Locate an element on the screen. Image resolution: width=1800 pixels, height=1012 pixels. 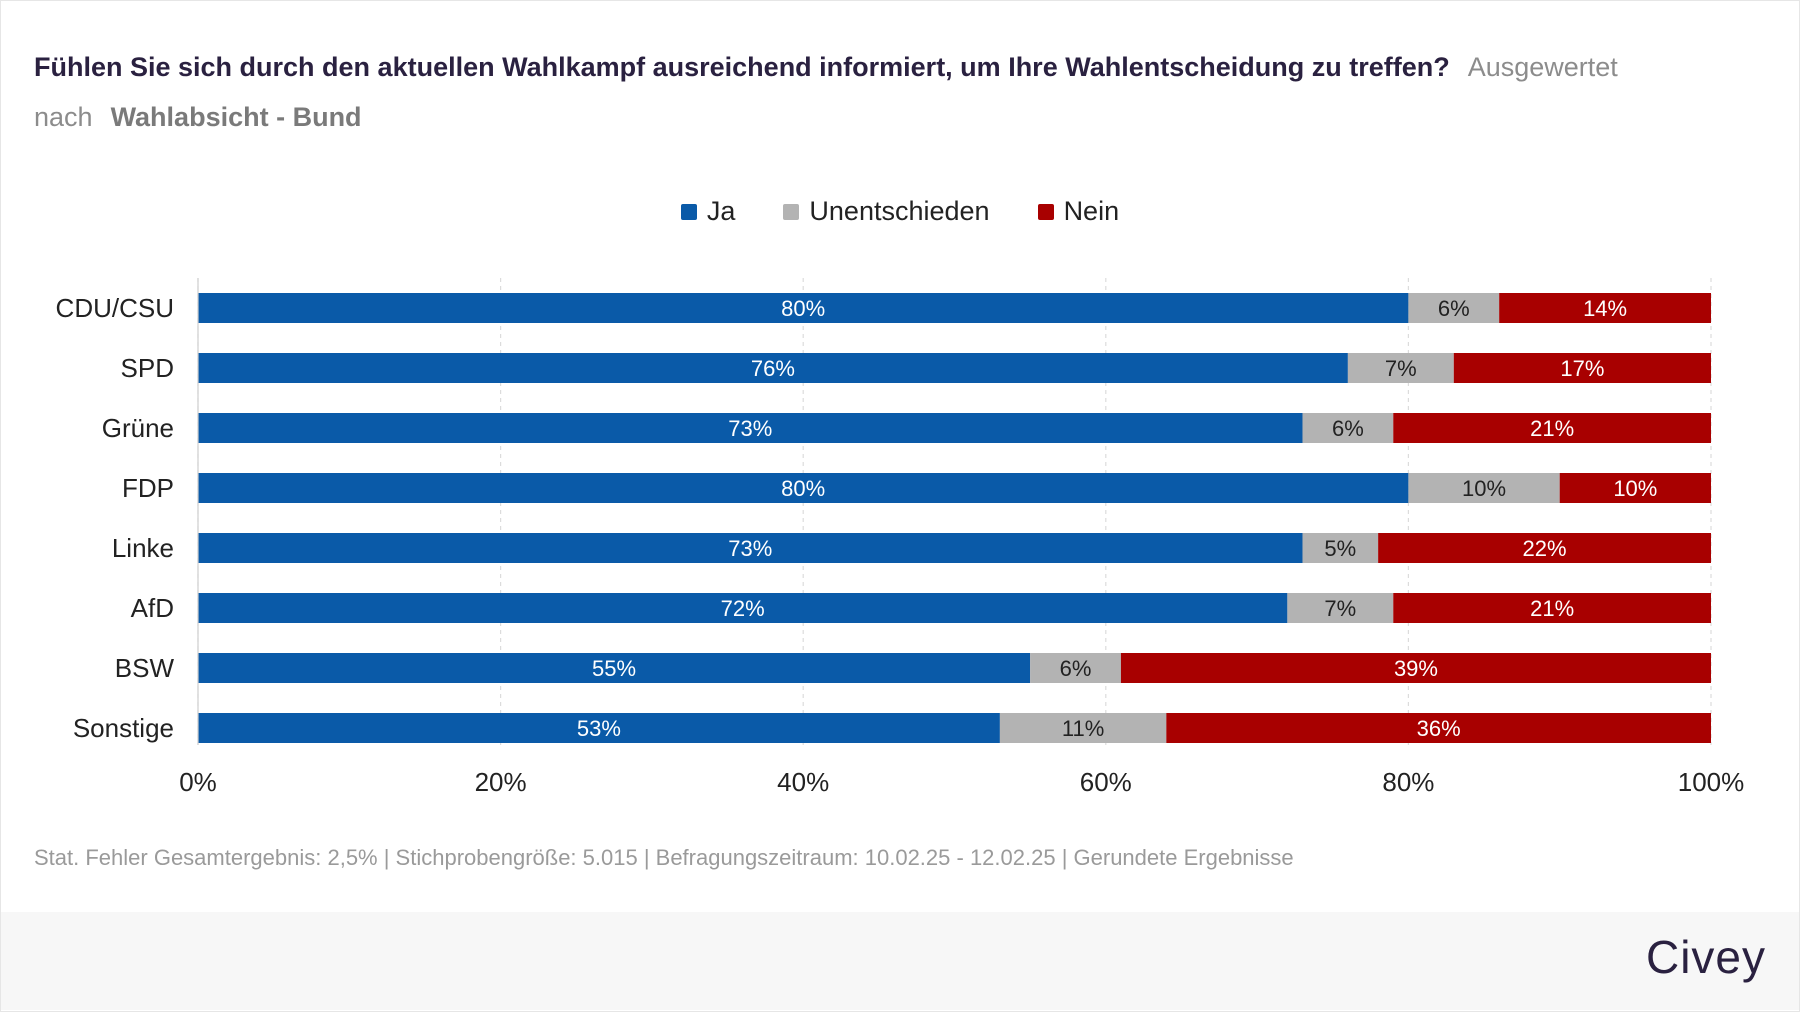
x-tick-label: 60% is located at coordinates (1106, 782).